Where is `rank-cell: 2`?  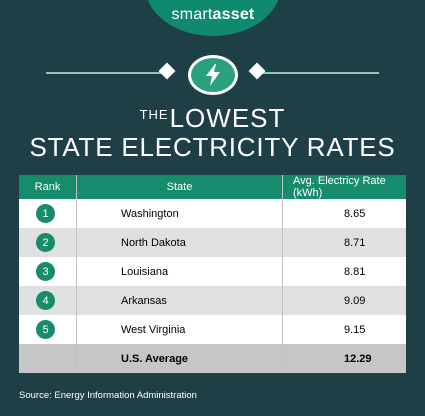 rank-cell: 2 is located at coordinates (48, 242).